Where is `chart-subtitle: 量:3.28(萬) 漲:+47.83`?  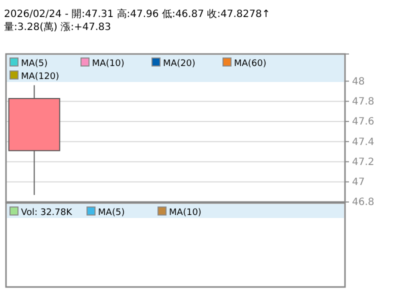
chart-subtitle: 量:3.28(萬) 漲:+47.83 is located at coordinates (57, 27).